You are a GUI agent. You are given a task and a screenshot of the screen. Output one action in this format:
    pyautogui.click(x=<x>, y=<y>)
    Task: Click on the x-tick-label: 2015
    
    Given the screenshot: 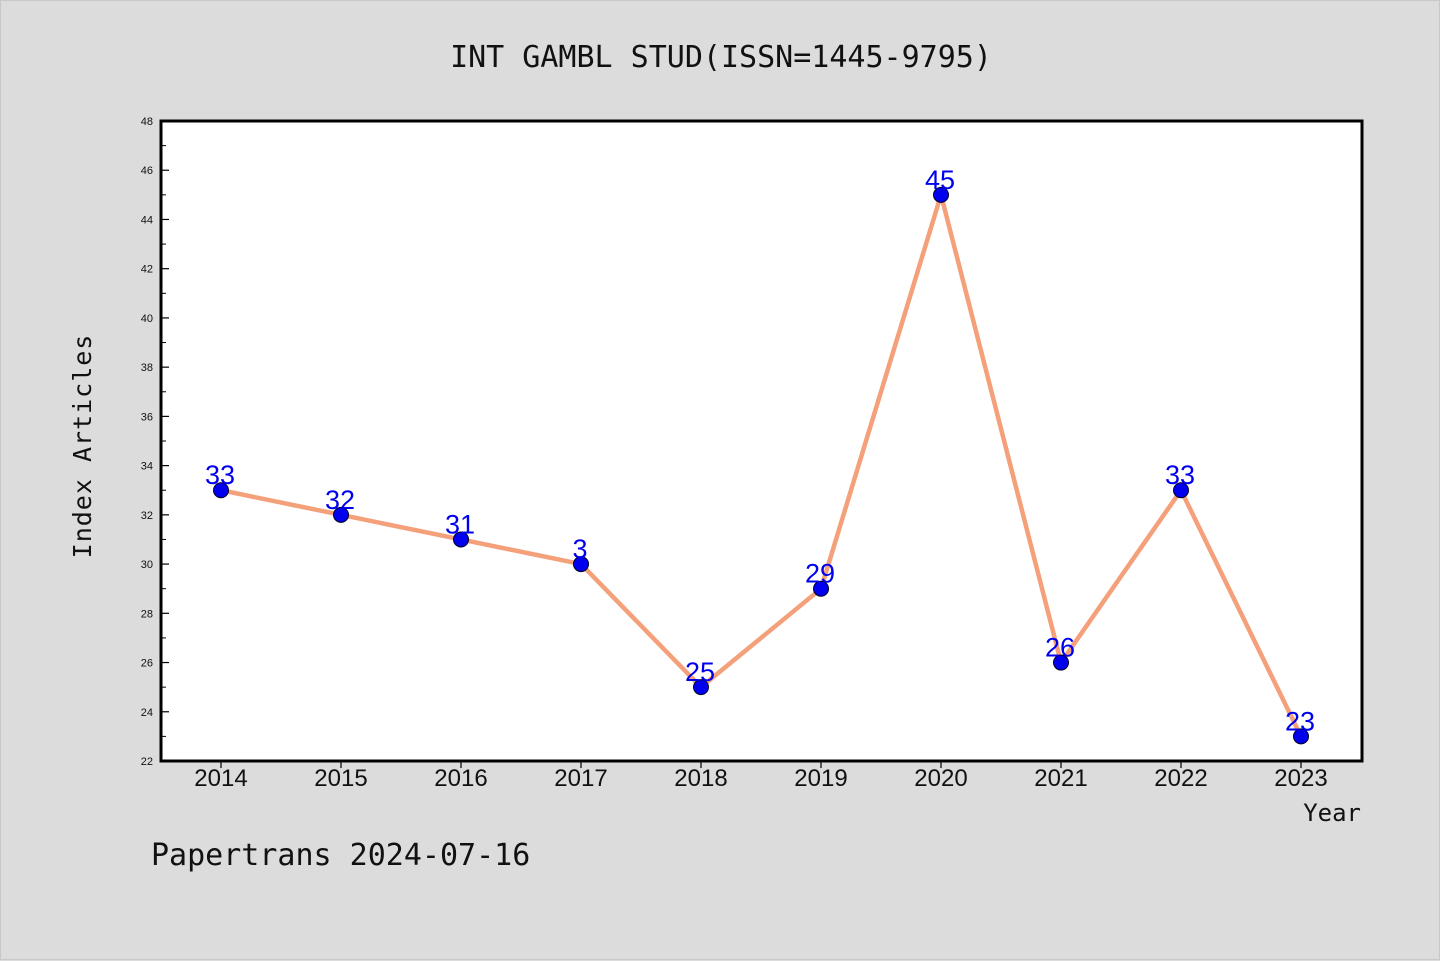 What is the action you would take?
    pyautogui.click(x=340, y=778)
    